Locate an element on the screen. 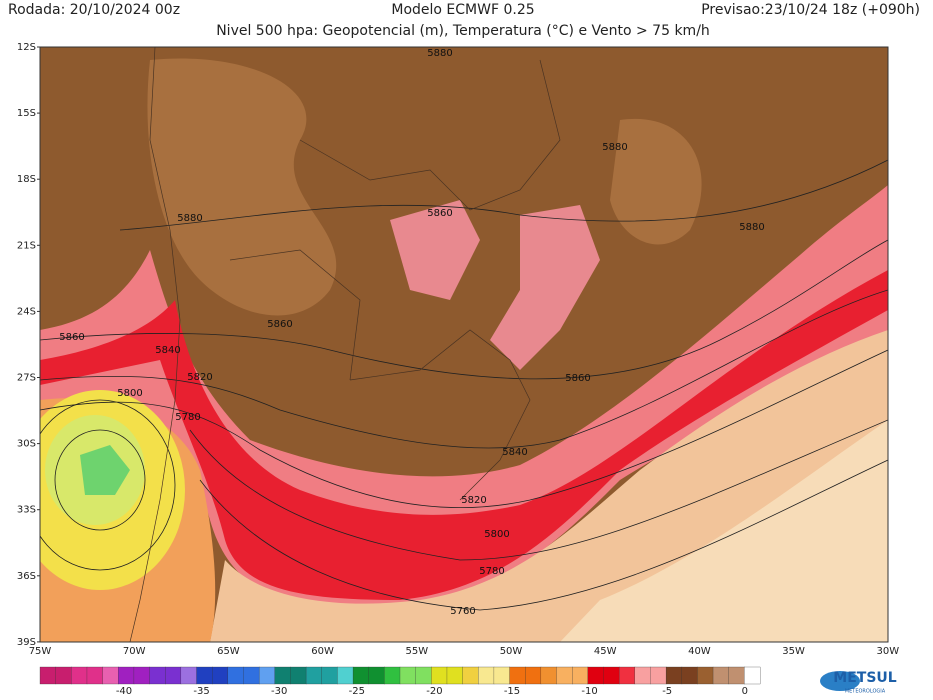 The height and width of the screenshot is (700, 933). lat-label: 18S is located at coordinates (26, 179).